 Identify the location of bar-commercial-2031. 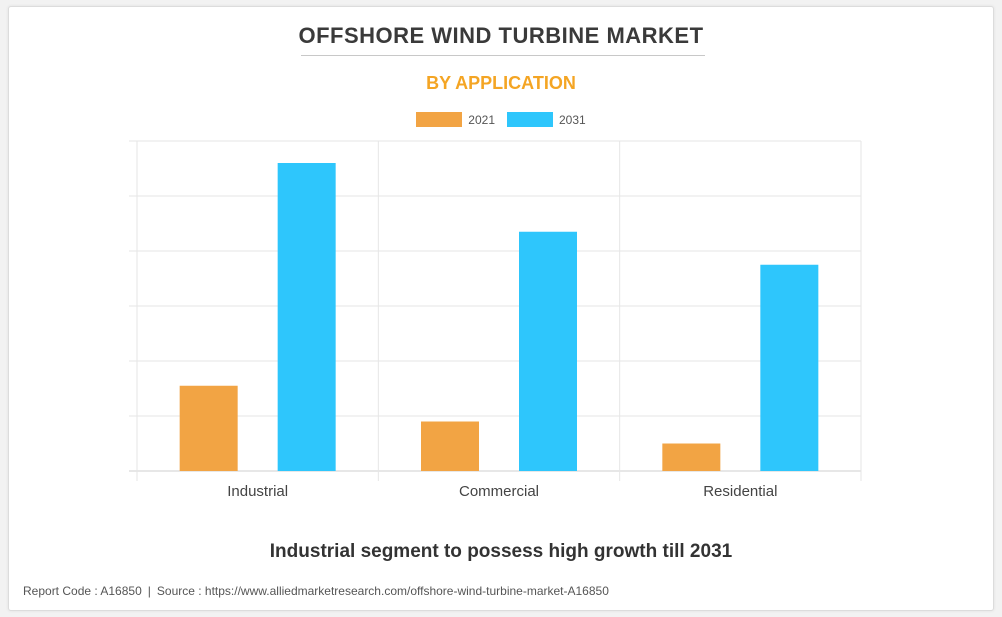
(548, 351).